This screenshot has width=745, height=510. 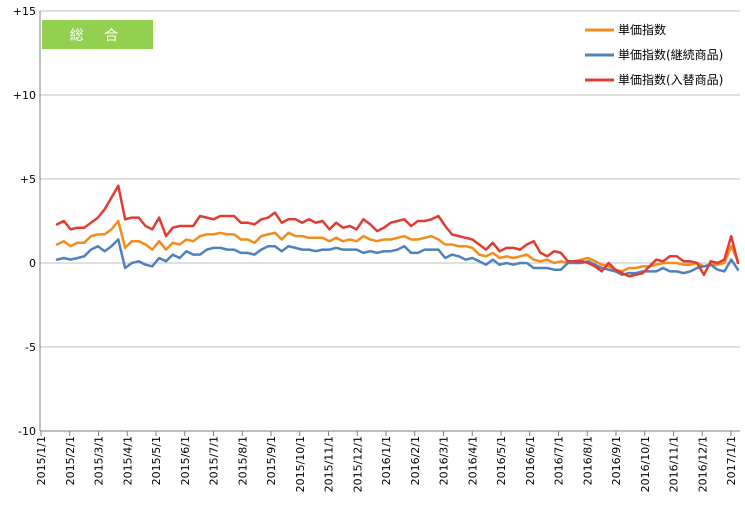 I want to click on x-tick-label: 2016/2/1, so click(x=415, y=460).